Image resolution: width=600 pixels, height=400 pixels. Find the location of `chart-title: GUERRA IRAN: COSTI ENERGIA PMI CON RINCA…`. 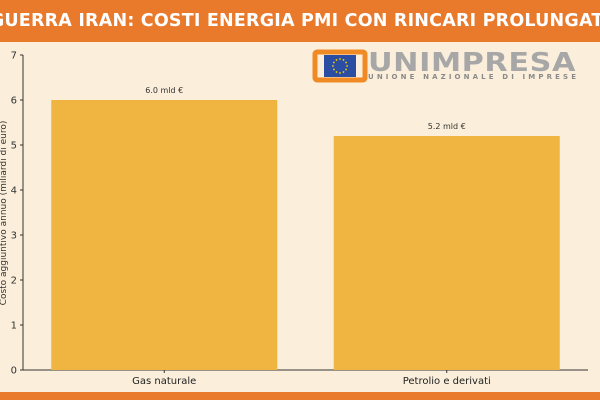

chart-title: GUERRA IRAN: COSTI ENERGIA PMI CON RINCA… is located at coordinates (300, 21).